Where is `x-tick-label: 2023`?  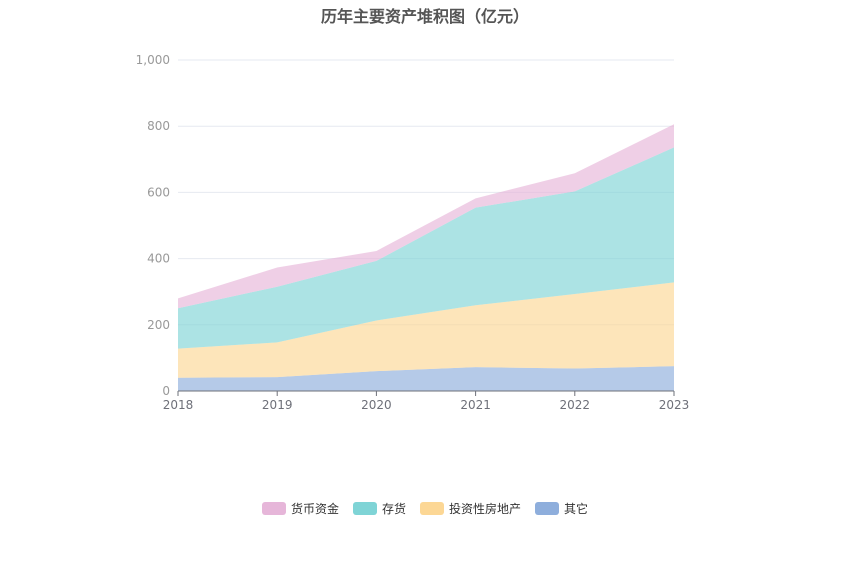
x-tick-label: 2023 is located at coordinates (674, 405).